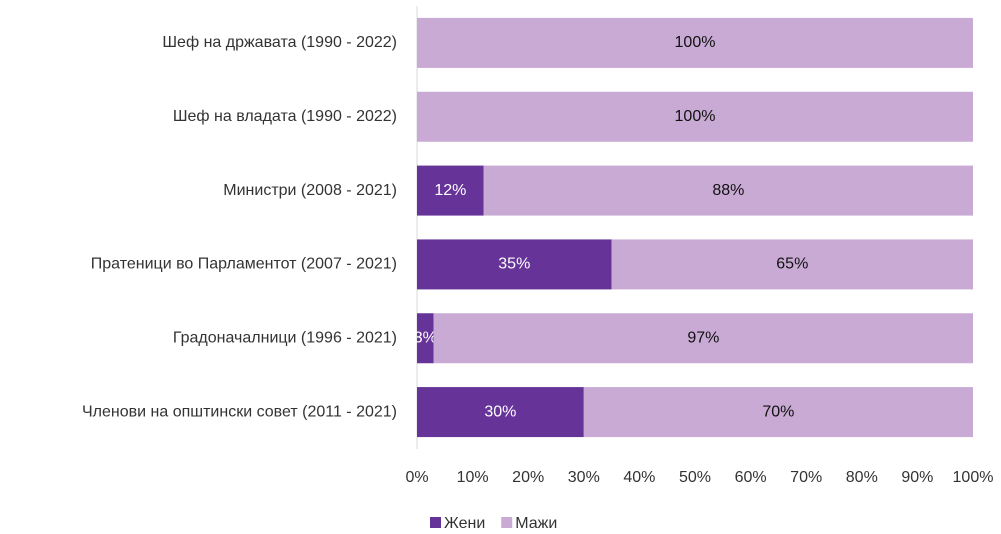 Image resolution: width=1001 pixels, height=534 pixels. What do you see at coordinates (917, 477) in the screenshot?
I see `x-tick-label: 90%` at bounding box center [917, 477].